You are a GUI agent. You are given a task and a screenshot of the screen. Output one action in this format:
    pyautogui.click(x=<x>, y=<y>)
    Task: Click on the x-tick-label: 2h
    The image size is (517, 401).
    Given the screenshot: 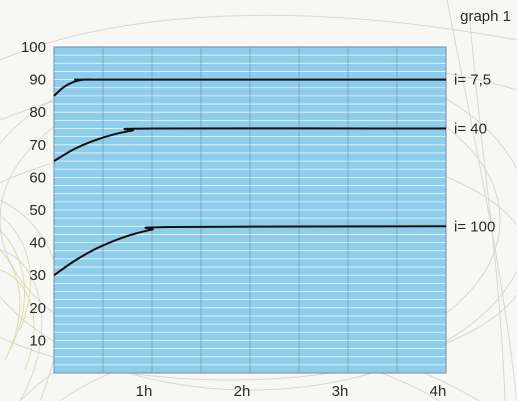 What is the action you would take?
    pyautogui.click(x=242, y=391)
    